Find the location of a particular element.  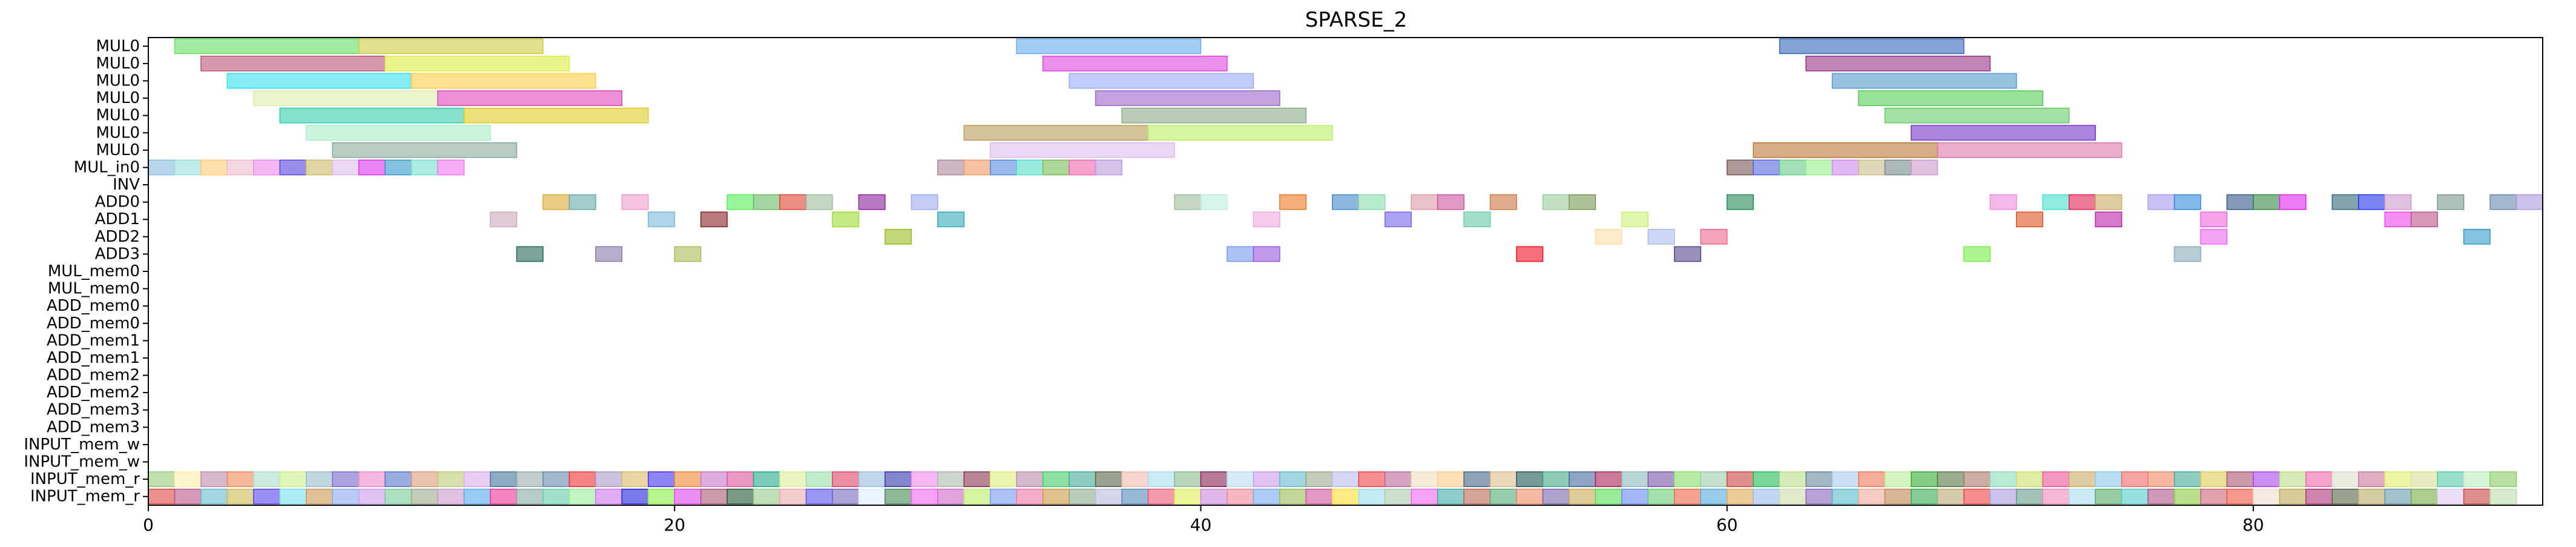

x-tick-label: 0 is located at coordinates (148, 525).